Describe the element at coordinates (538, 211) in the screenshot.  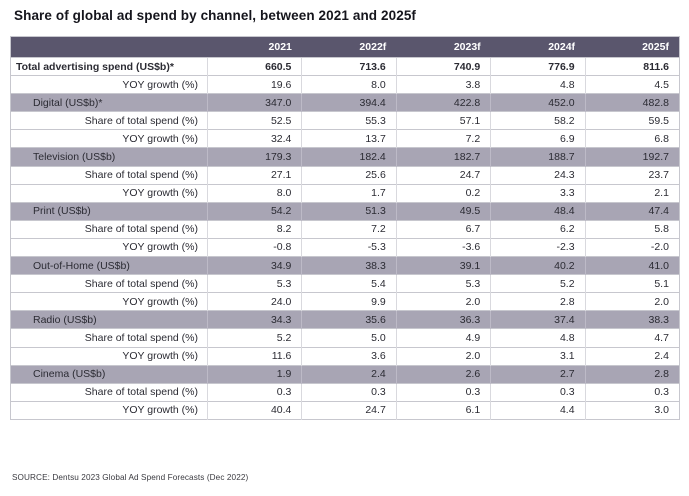
I see `value-cell: 48.4` at that location.